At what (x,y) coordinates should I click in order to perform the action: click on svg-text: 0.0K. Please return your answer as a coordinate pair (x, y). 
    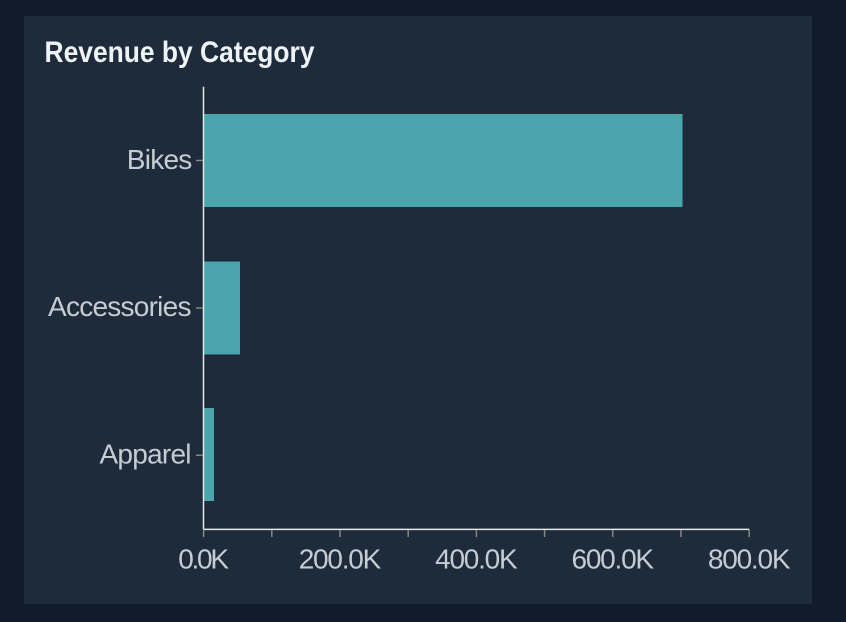
    Looking at the image, I should click on (203, 559).